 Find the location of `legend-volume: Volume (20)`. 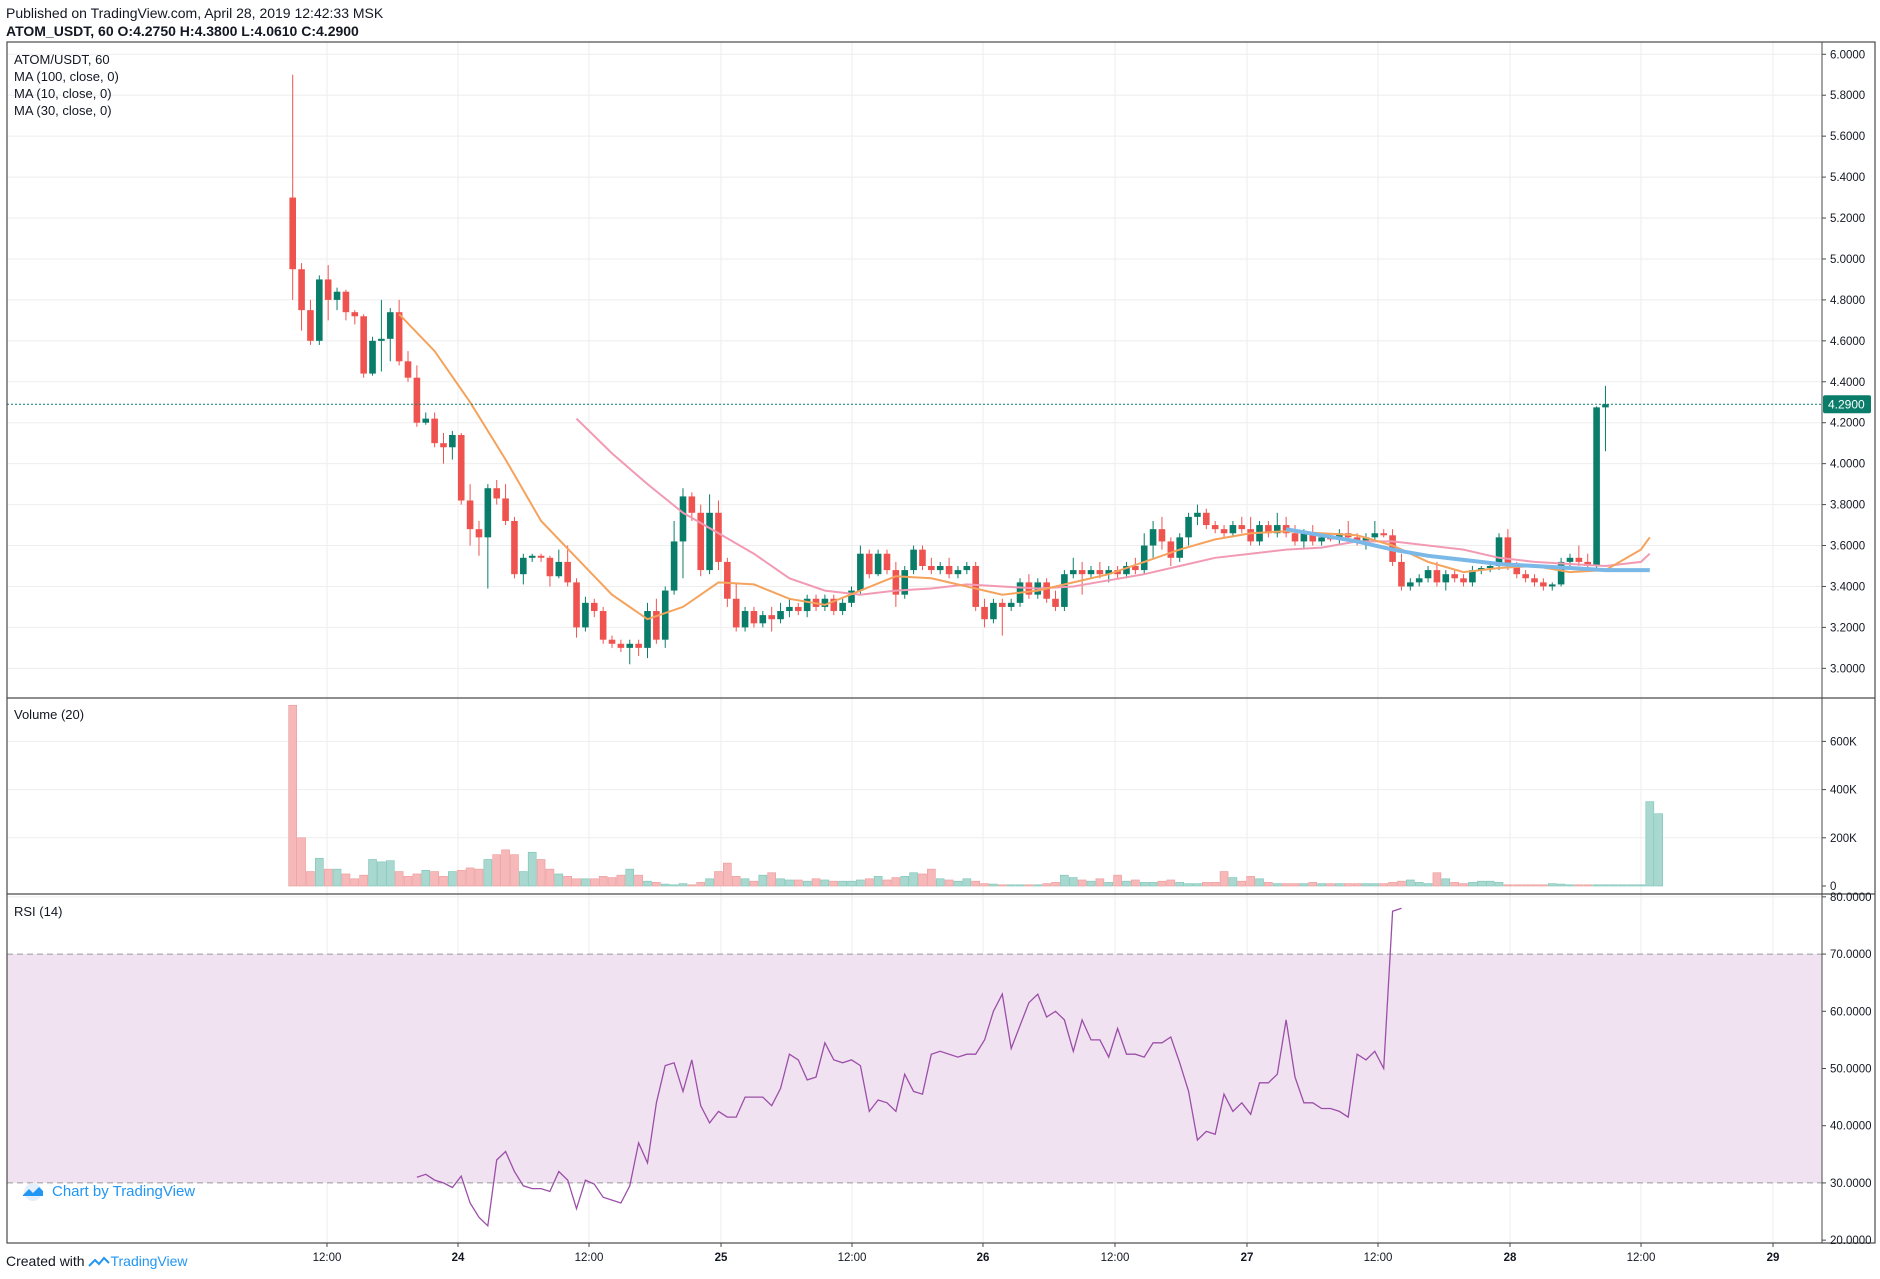

legend-volume: Volume (20) is located at coordinates (49, 714).